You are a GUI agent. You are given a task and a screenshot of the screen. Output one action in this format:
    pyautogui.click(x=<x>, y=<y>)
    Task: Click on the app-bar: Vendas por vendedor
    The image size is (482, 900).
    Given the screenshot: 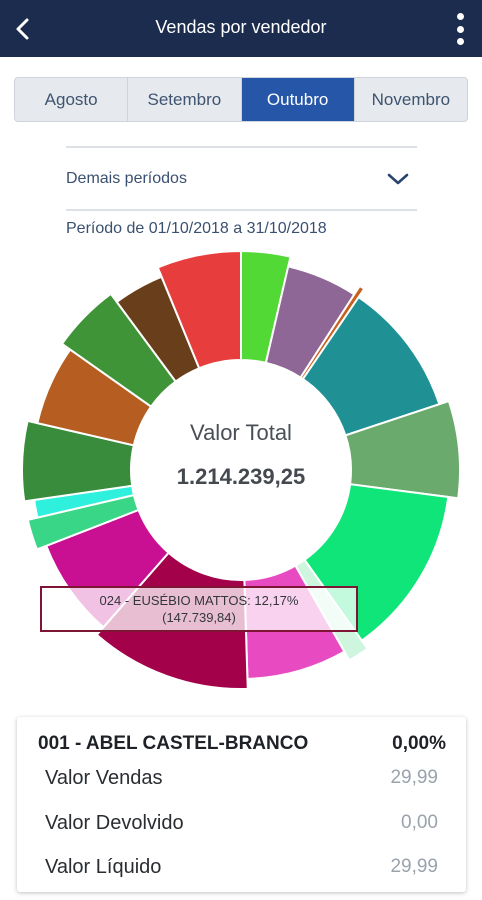 What is the action you would take?
    pyautogui.click(x=241, y=28)
    